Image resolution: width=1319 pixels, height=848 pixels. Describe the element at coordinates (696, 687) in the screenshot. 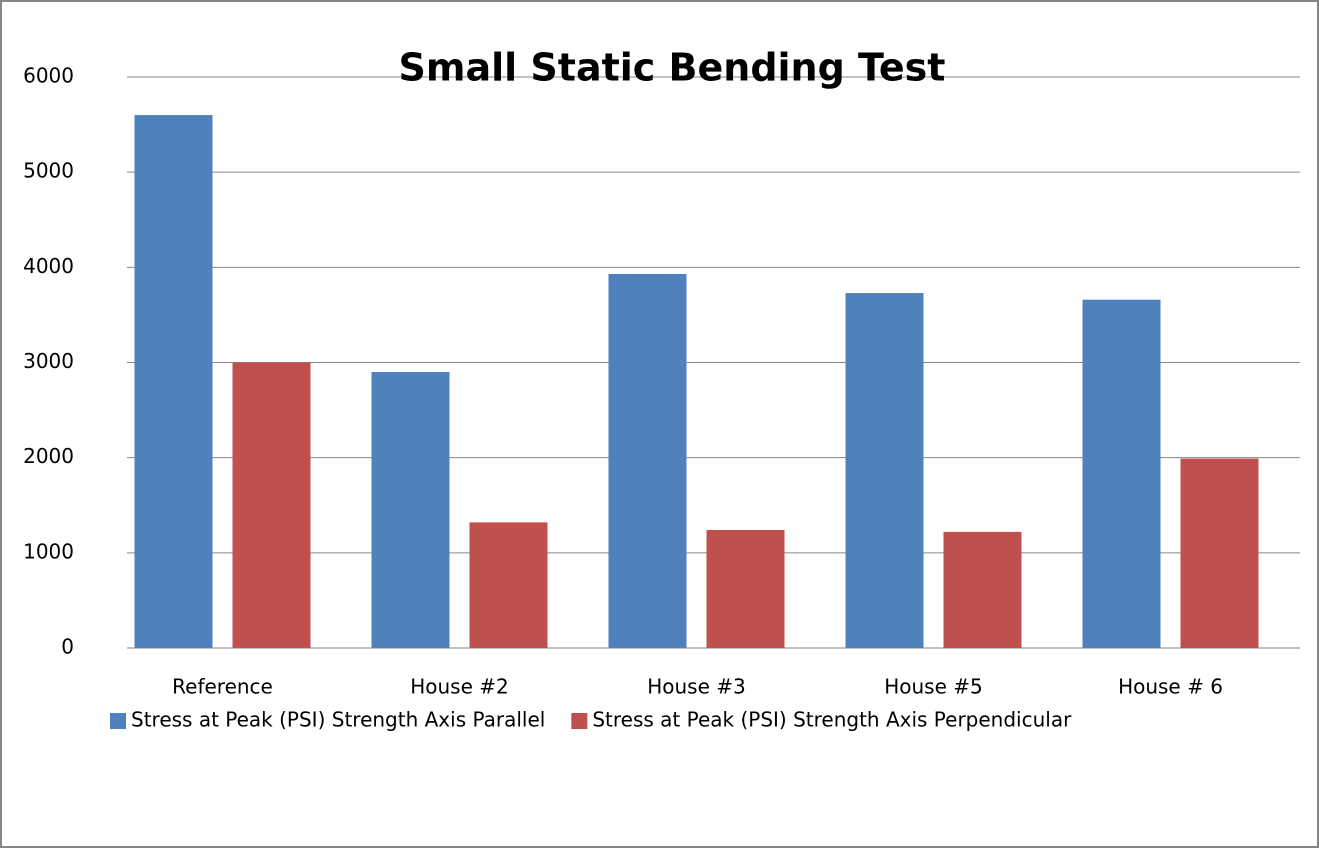

I see `x-tick-label: House #3` at that location.